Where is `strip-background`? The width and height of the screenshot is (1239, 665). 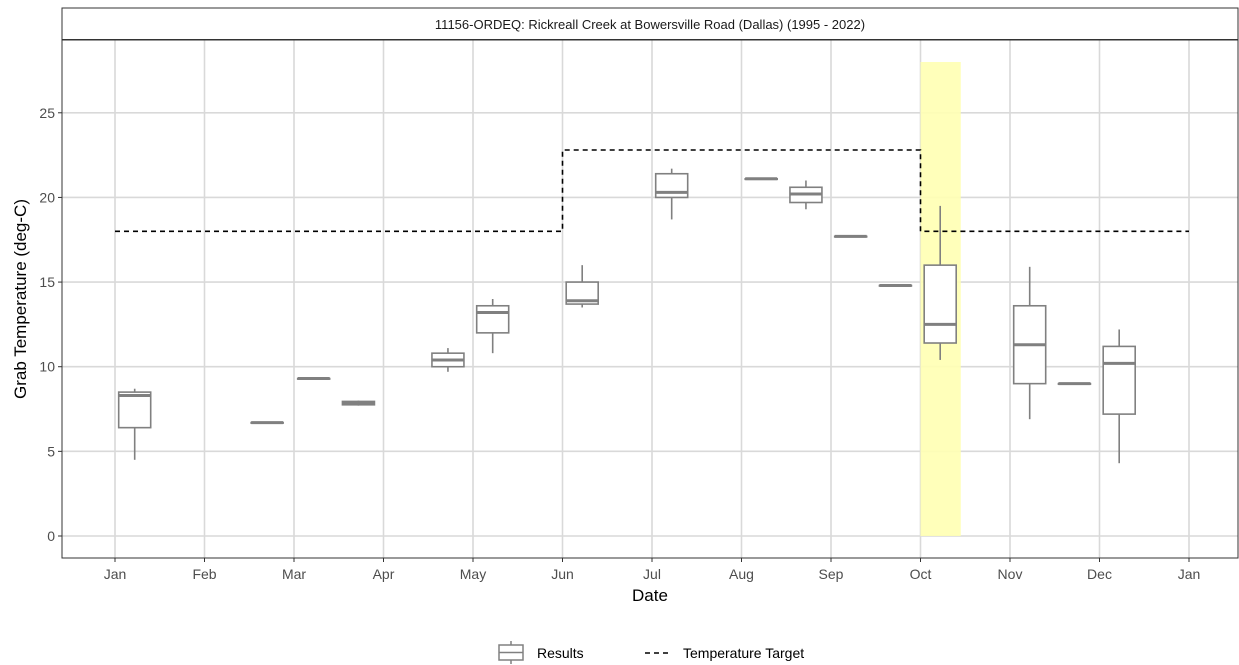
strip-background is located at coordinates (650, 24).